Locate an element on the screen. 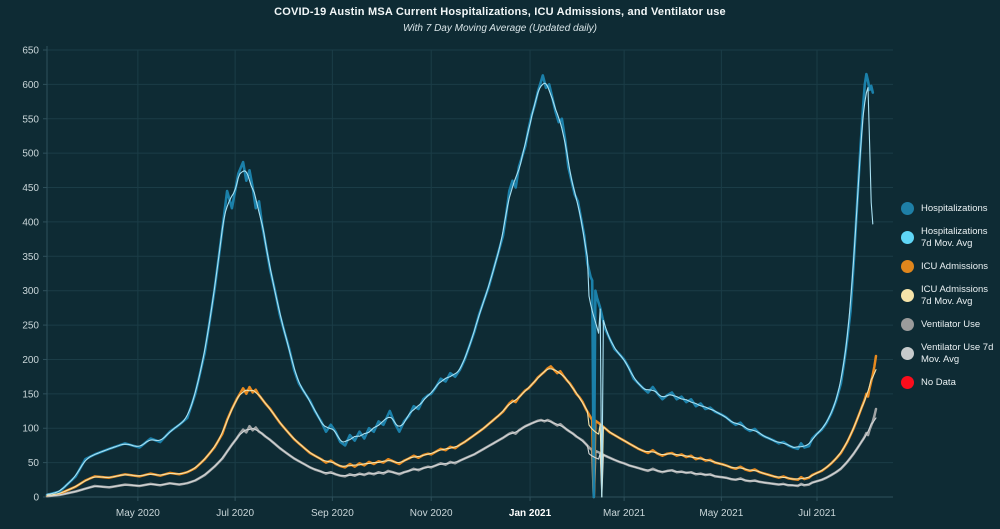 The height and width of the screenshot is (529, 1000). y-axis-tick-label: 550 is located at coordinates (30, 119).